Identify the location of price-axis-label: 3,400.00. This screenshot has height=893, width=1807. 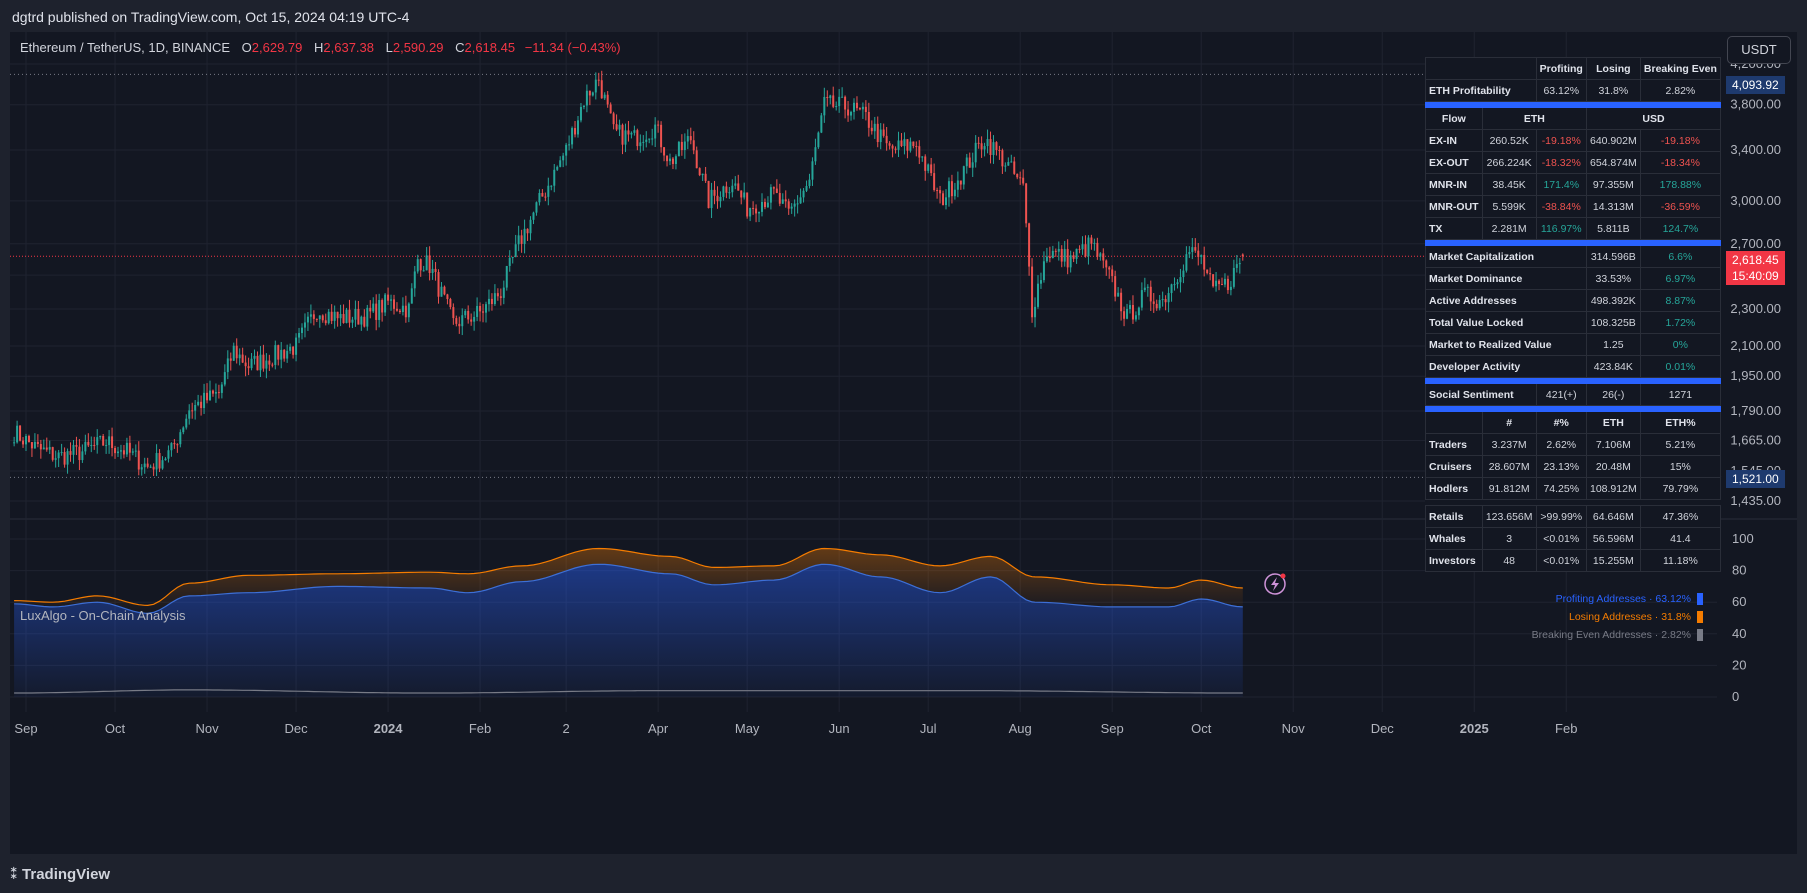
(1755, 149).